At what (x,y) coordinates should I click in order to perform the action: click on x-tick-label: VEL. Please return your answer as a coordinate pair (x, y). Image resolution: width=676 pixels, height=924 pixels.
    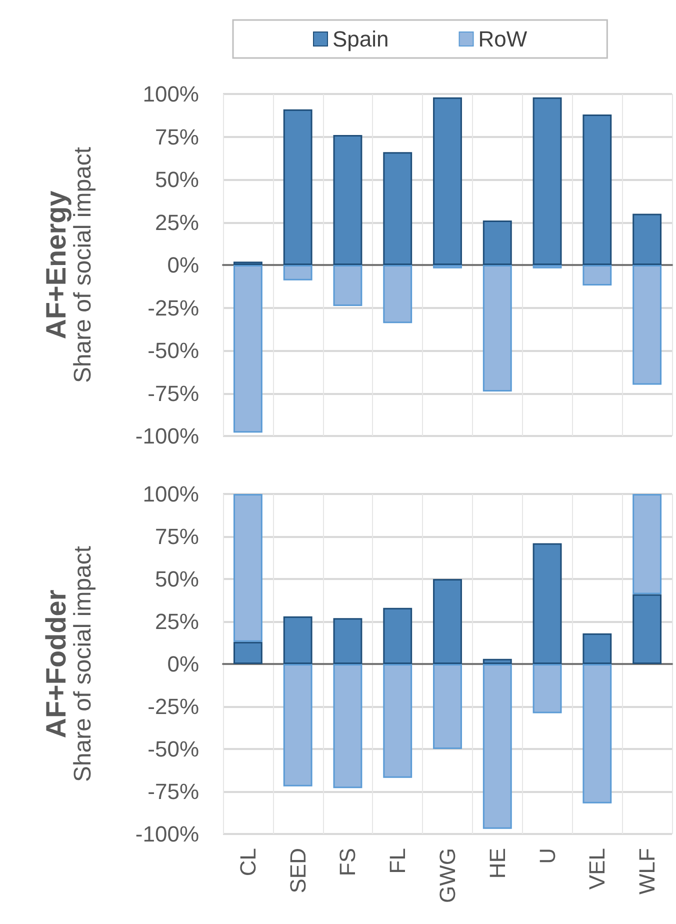
    Looking at the image, I should click on (597, 869).